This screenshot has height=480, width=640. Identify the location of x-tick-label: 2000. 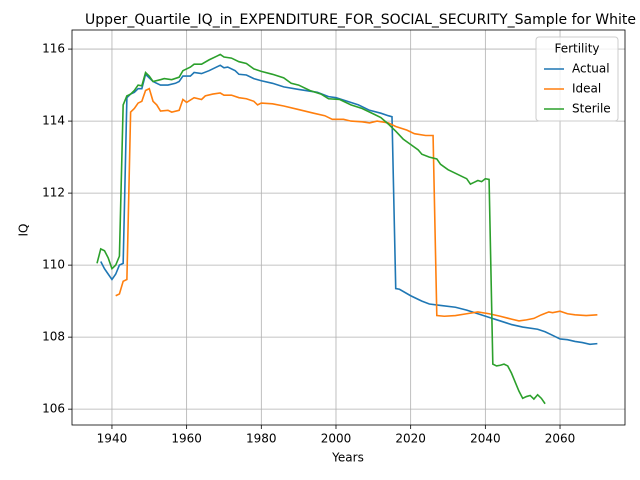
(336, 439).